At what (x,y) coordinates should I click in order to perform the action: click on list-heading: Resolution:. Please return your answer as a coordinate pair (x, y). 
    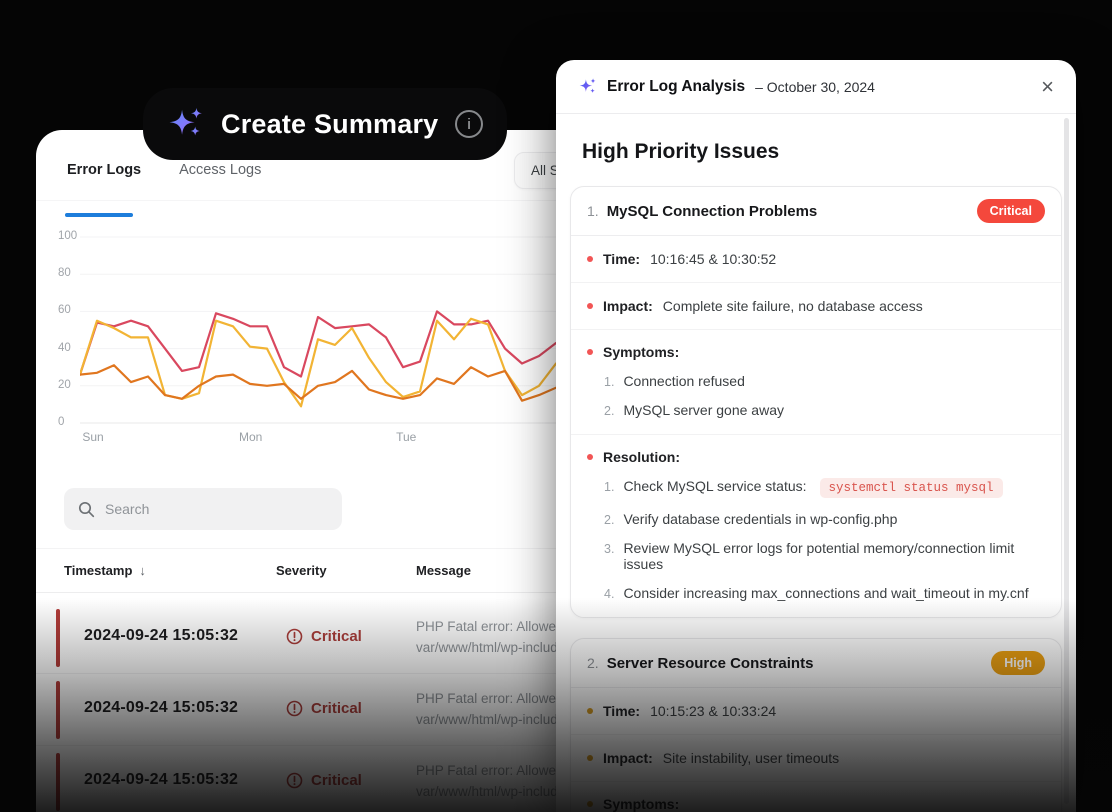
    Looking at the image, I should click on (816, 457).